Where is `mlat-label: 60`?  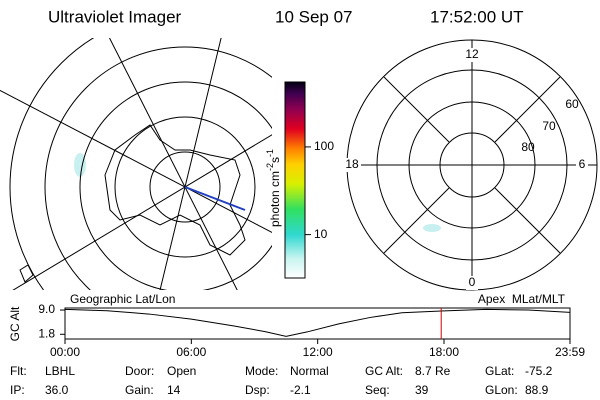
mlat-label: 60 is located at coordinates (572, 104).